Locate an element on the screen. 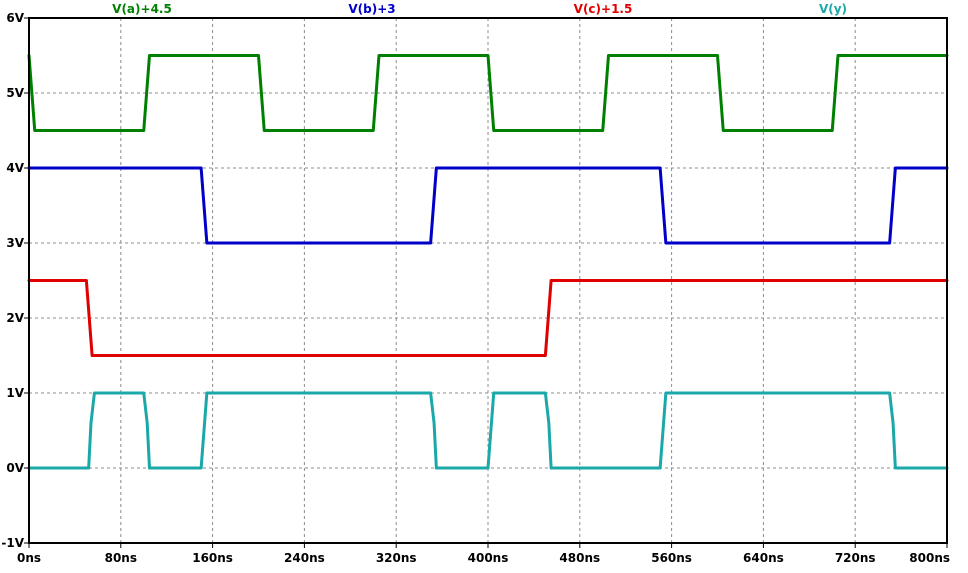  y-tick-label: 4V is located at coordinates (15, 168).